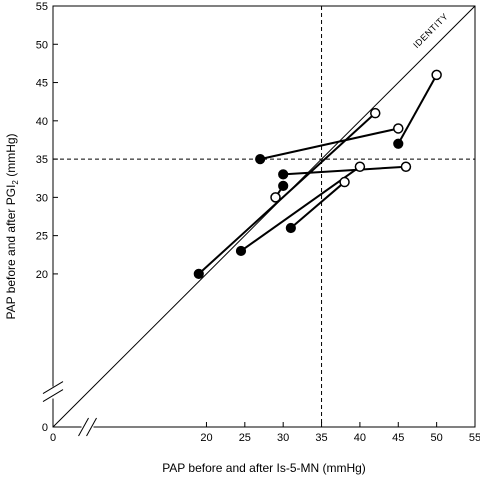 This screenshot has height=480, width=480. What do you see at coordinates (42, 7) in the screenshot?
I see `y-tick-label: 55` at bounding box center [42, 7].